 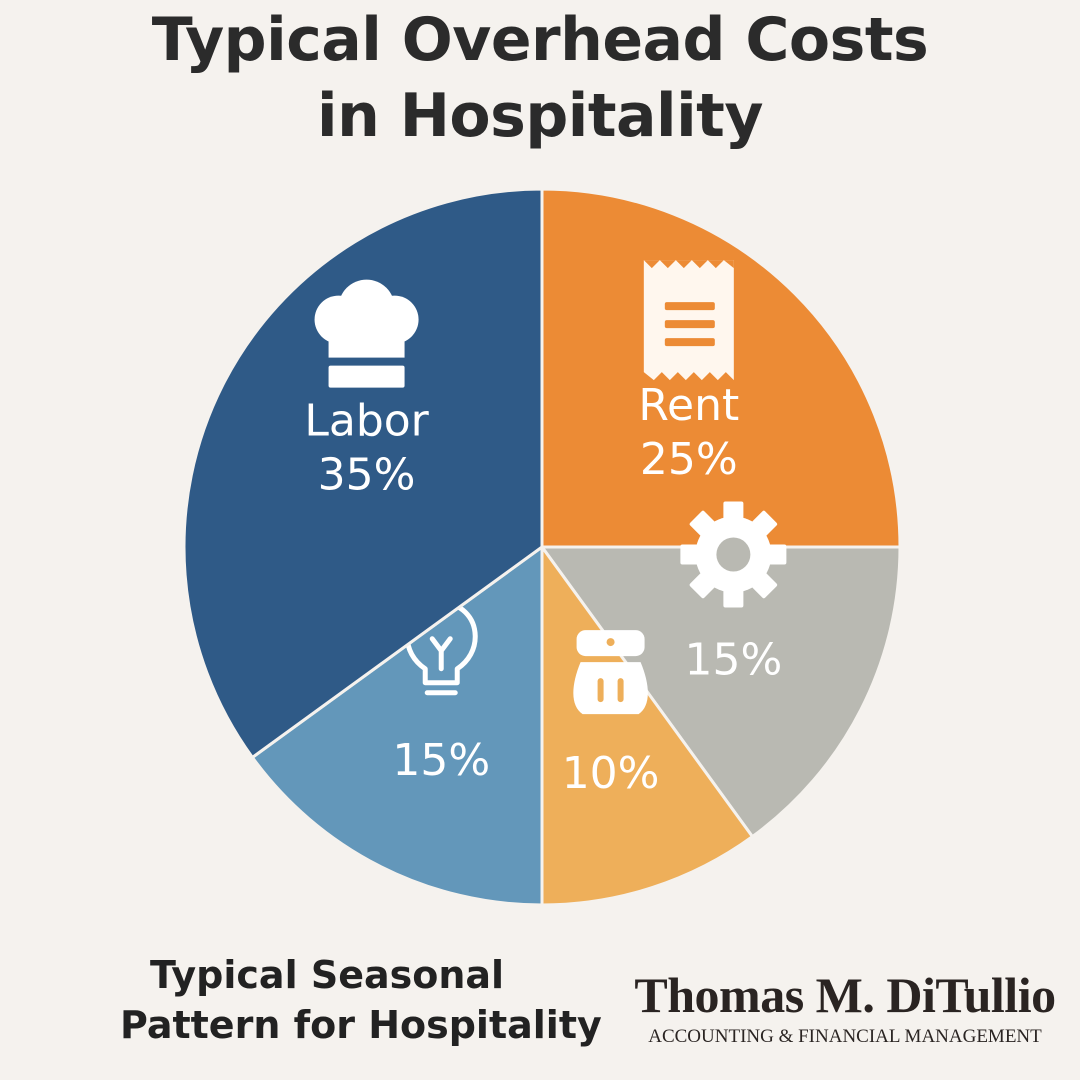 I want to click on footer-caption-line-2: Pattern for Hospitality, so click(x=361, y=1025).